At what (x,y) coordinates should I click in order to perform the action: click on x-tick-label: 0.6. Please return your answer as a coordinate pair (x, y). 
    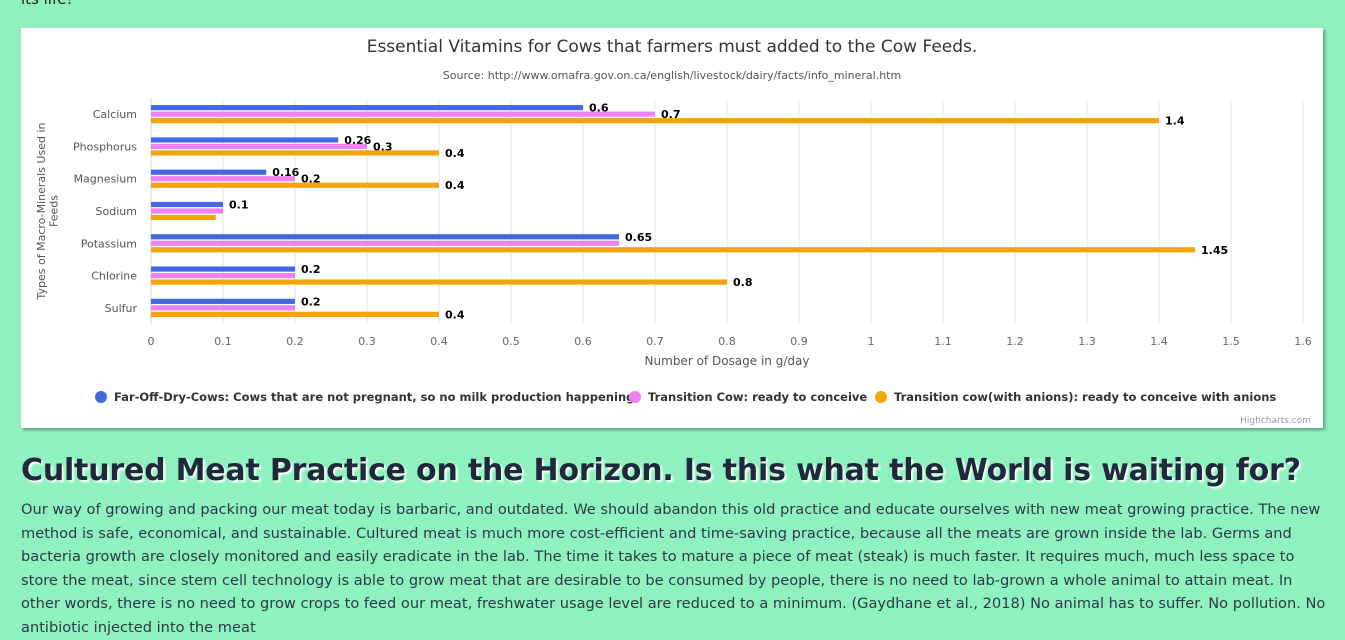
    Looking at the image, I should click on (583, 341).